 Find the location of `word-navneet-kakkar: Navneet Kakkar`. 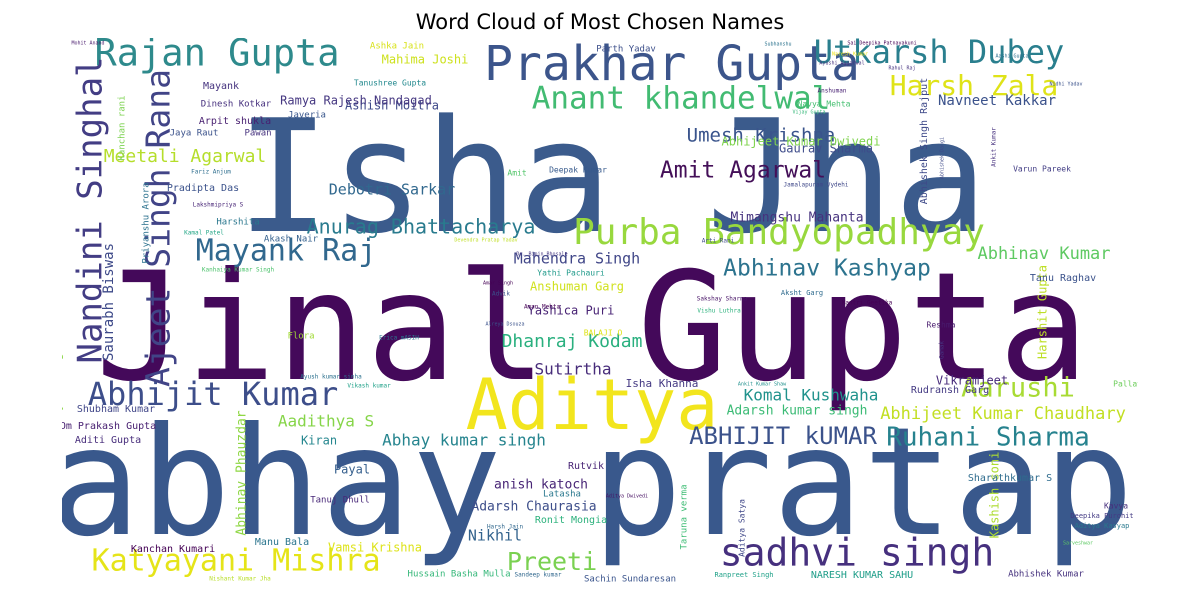

word-navneet-kakkar: Navneet Kakkar is located at coordinates (997, 101).